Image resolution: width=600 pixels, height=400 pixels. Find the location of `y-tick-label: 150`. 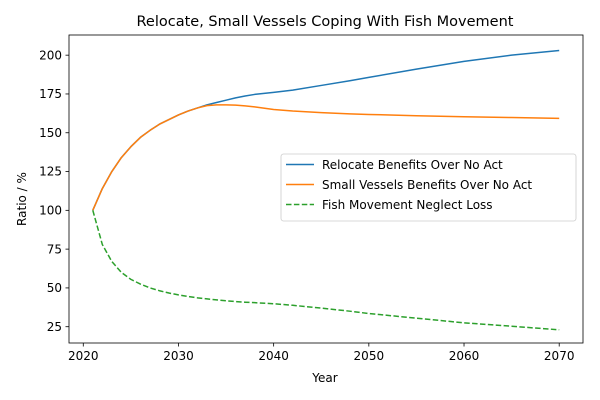

y-tick-label: 150 is located at coordinates (50, 133).